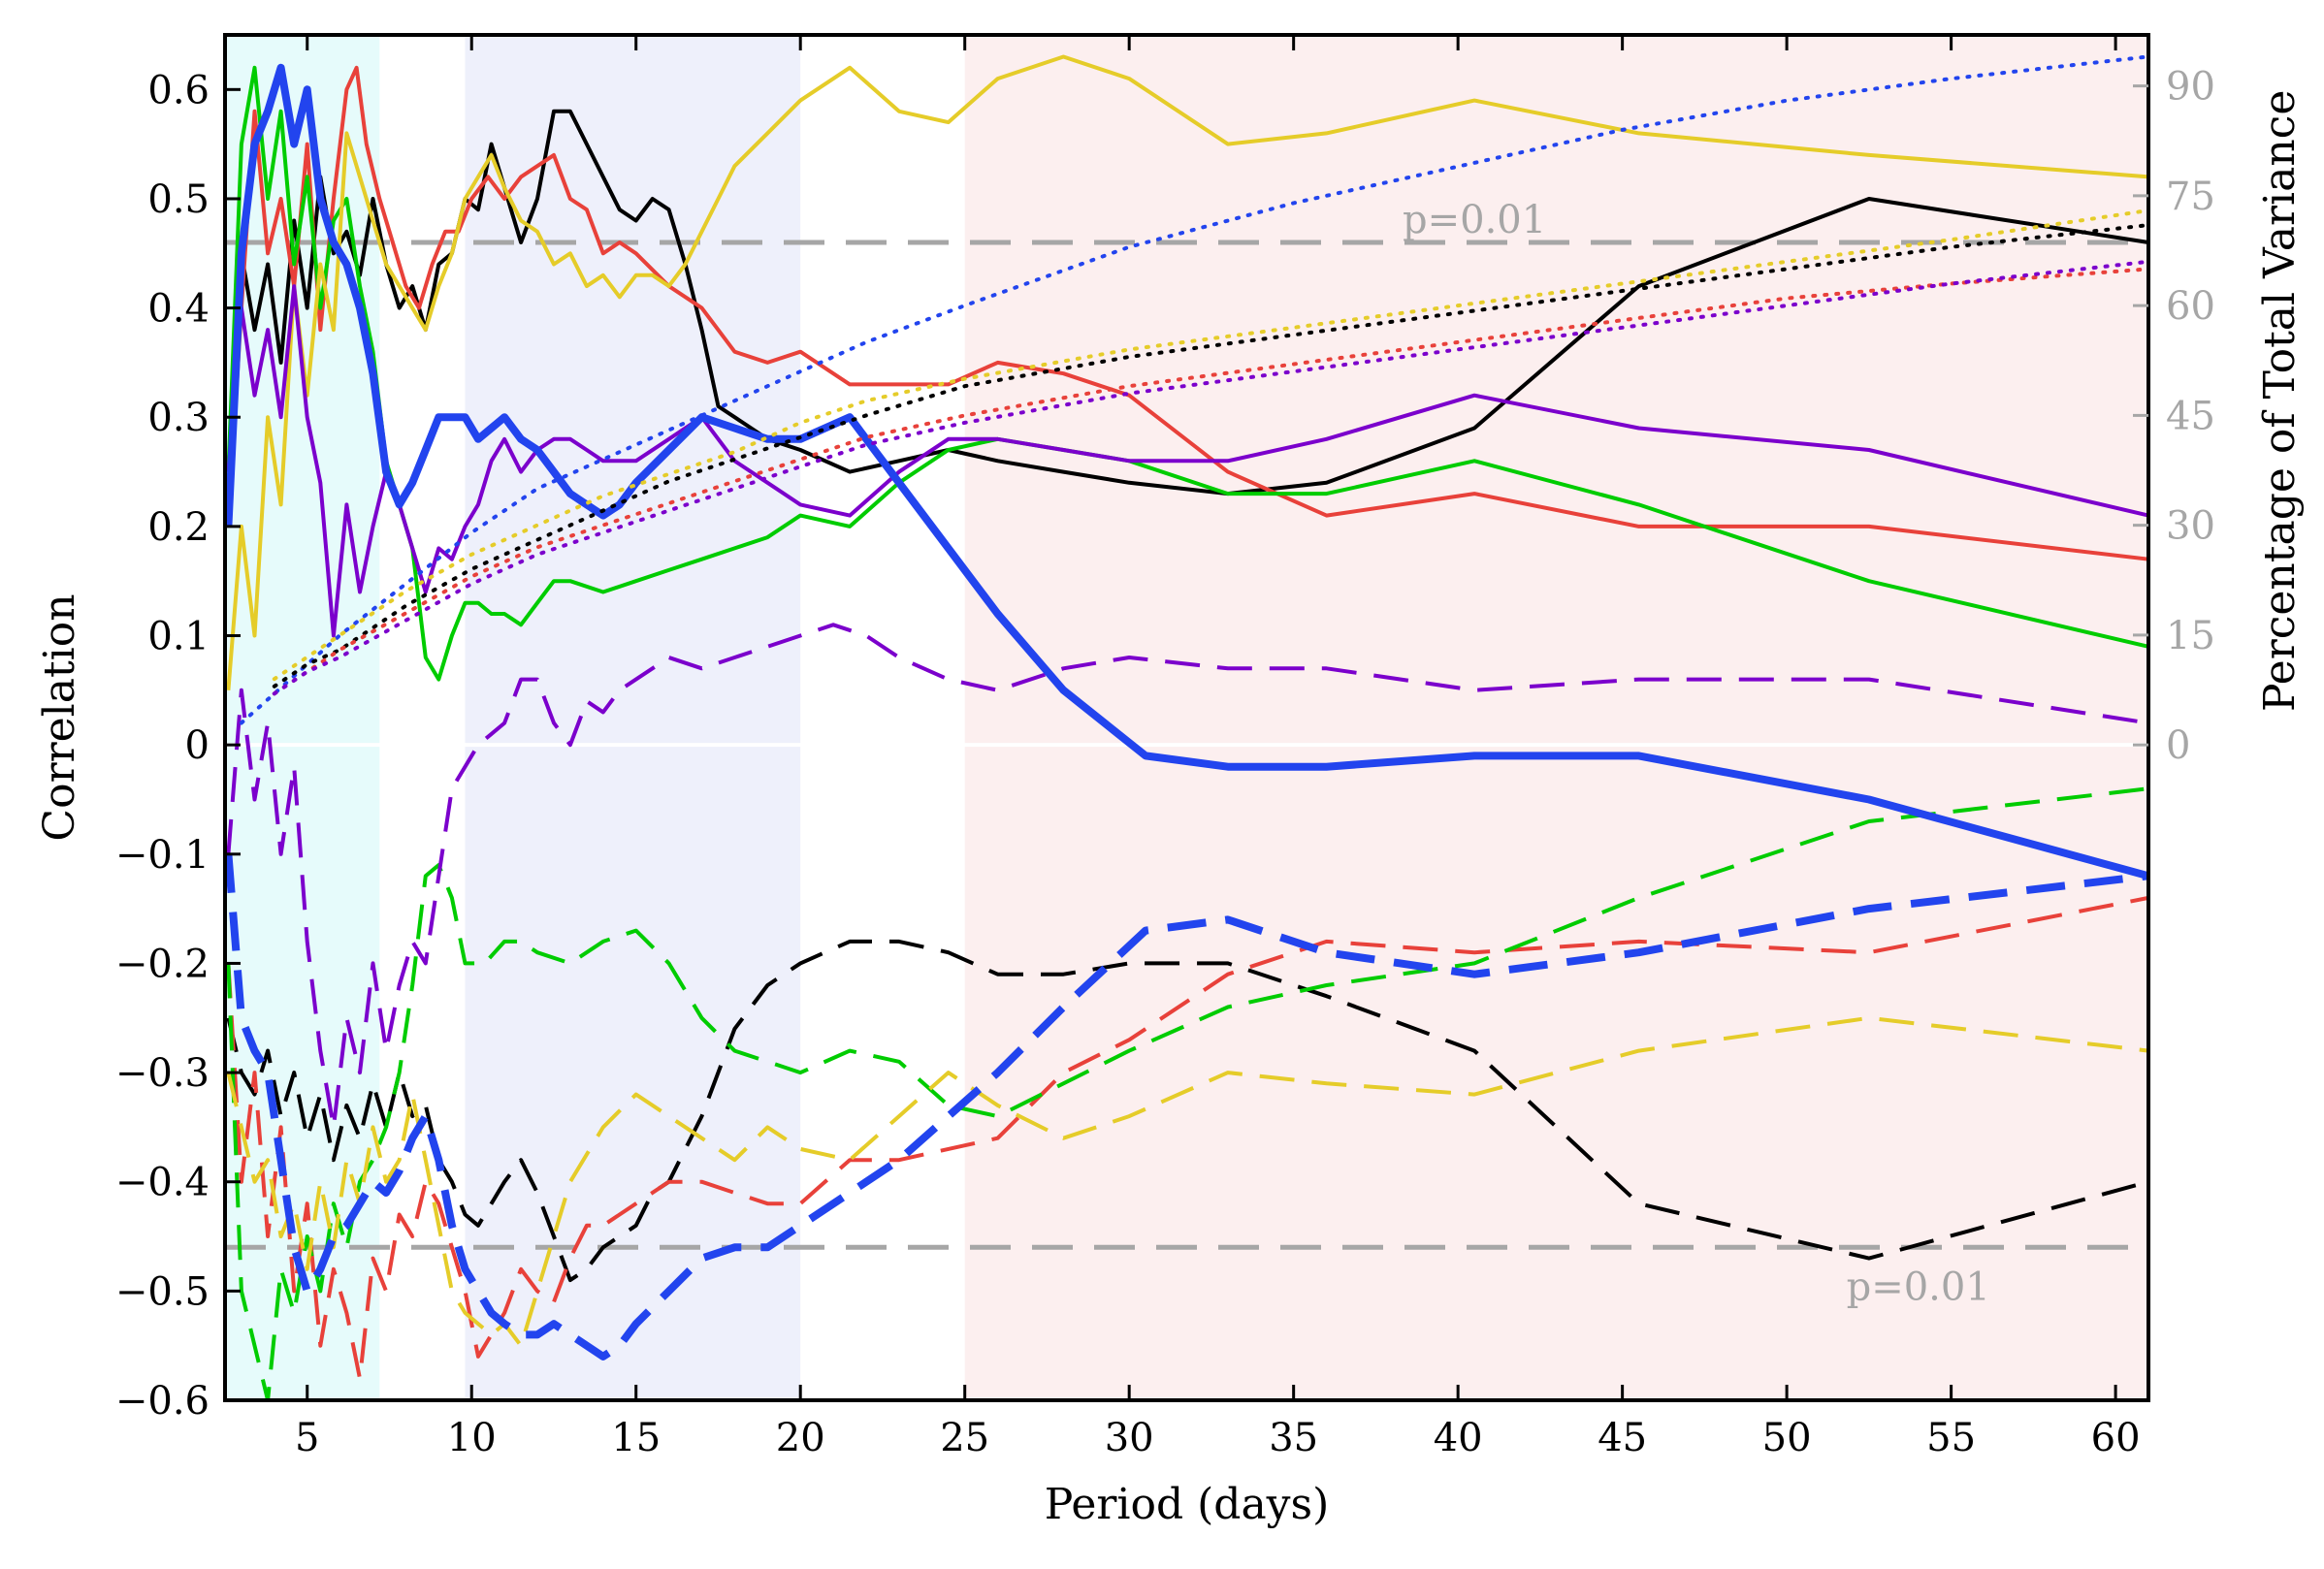  What do you see at coordinates (178, 199) in the screenshot?
I see `y-tick-label: 0.5` at bounding box center [178, 199].